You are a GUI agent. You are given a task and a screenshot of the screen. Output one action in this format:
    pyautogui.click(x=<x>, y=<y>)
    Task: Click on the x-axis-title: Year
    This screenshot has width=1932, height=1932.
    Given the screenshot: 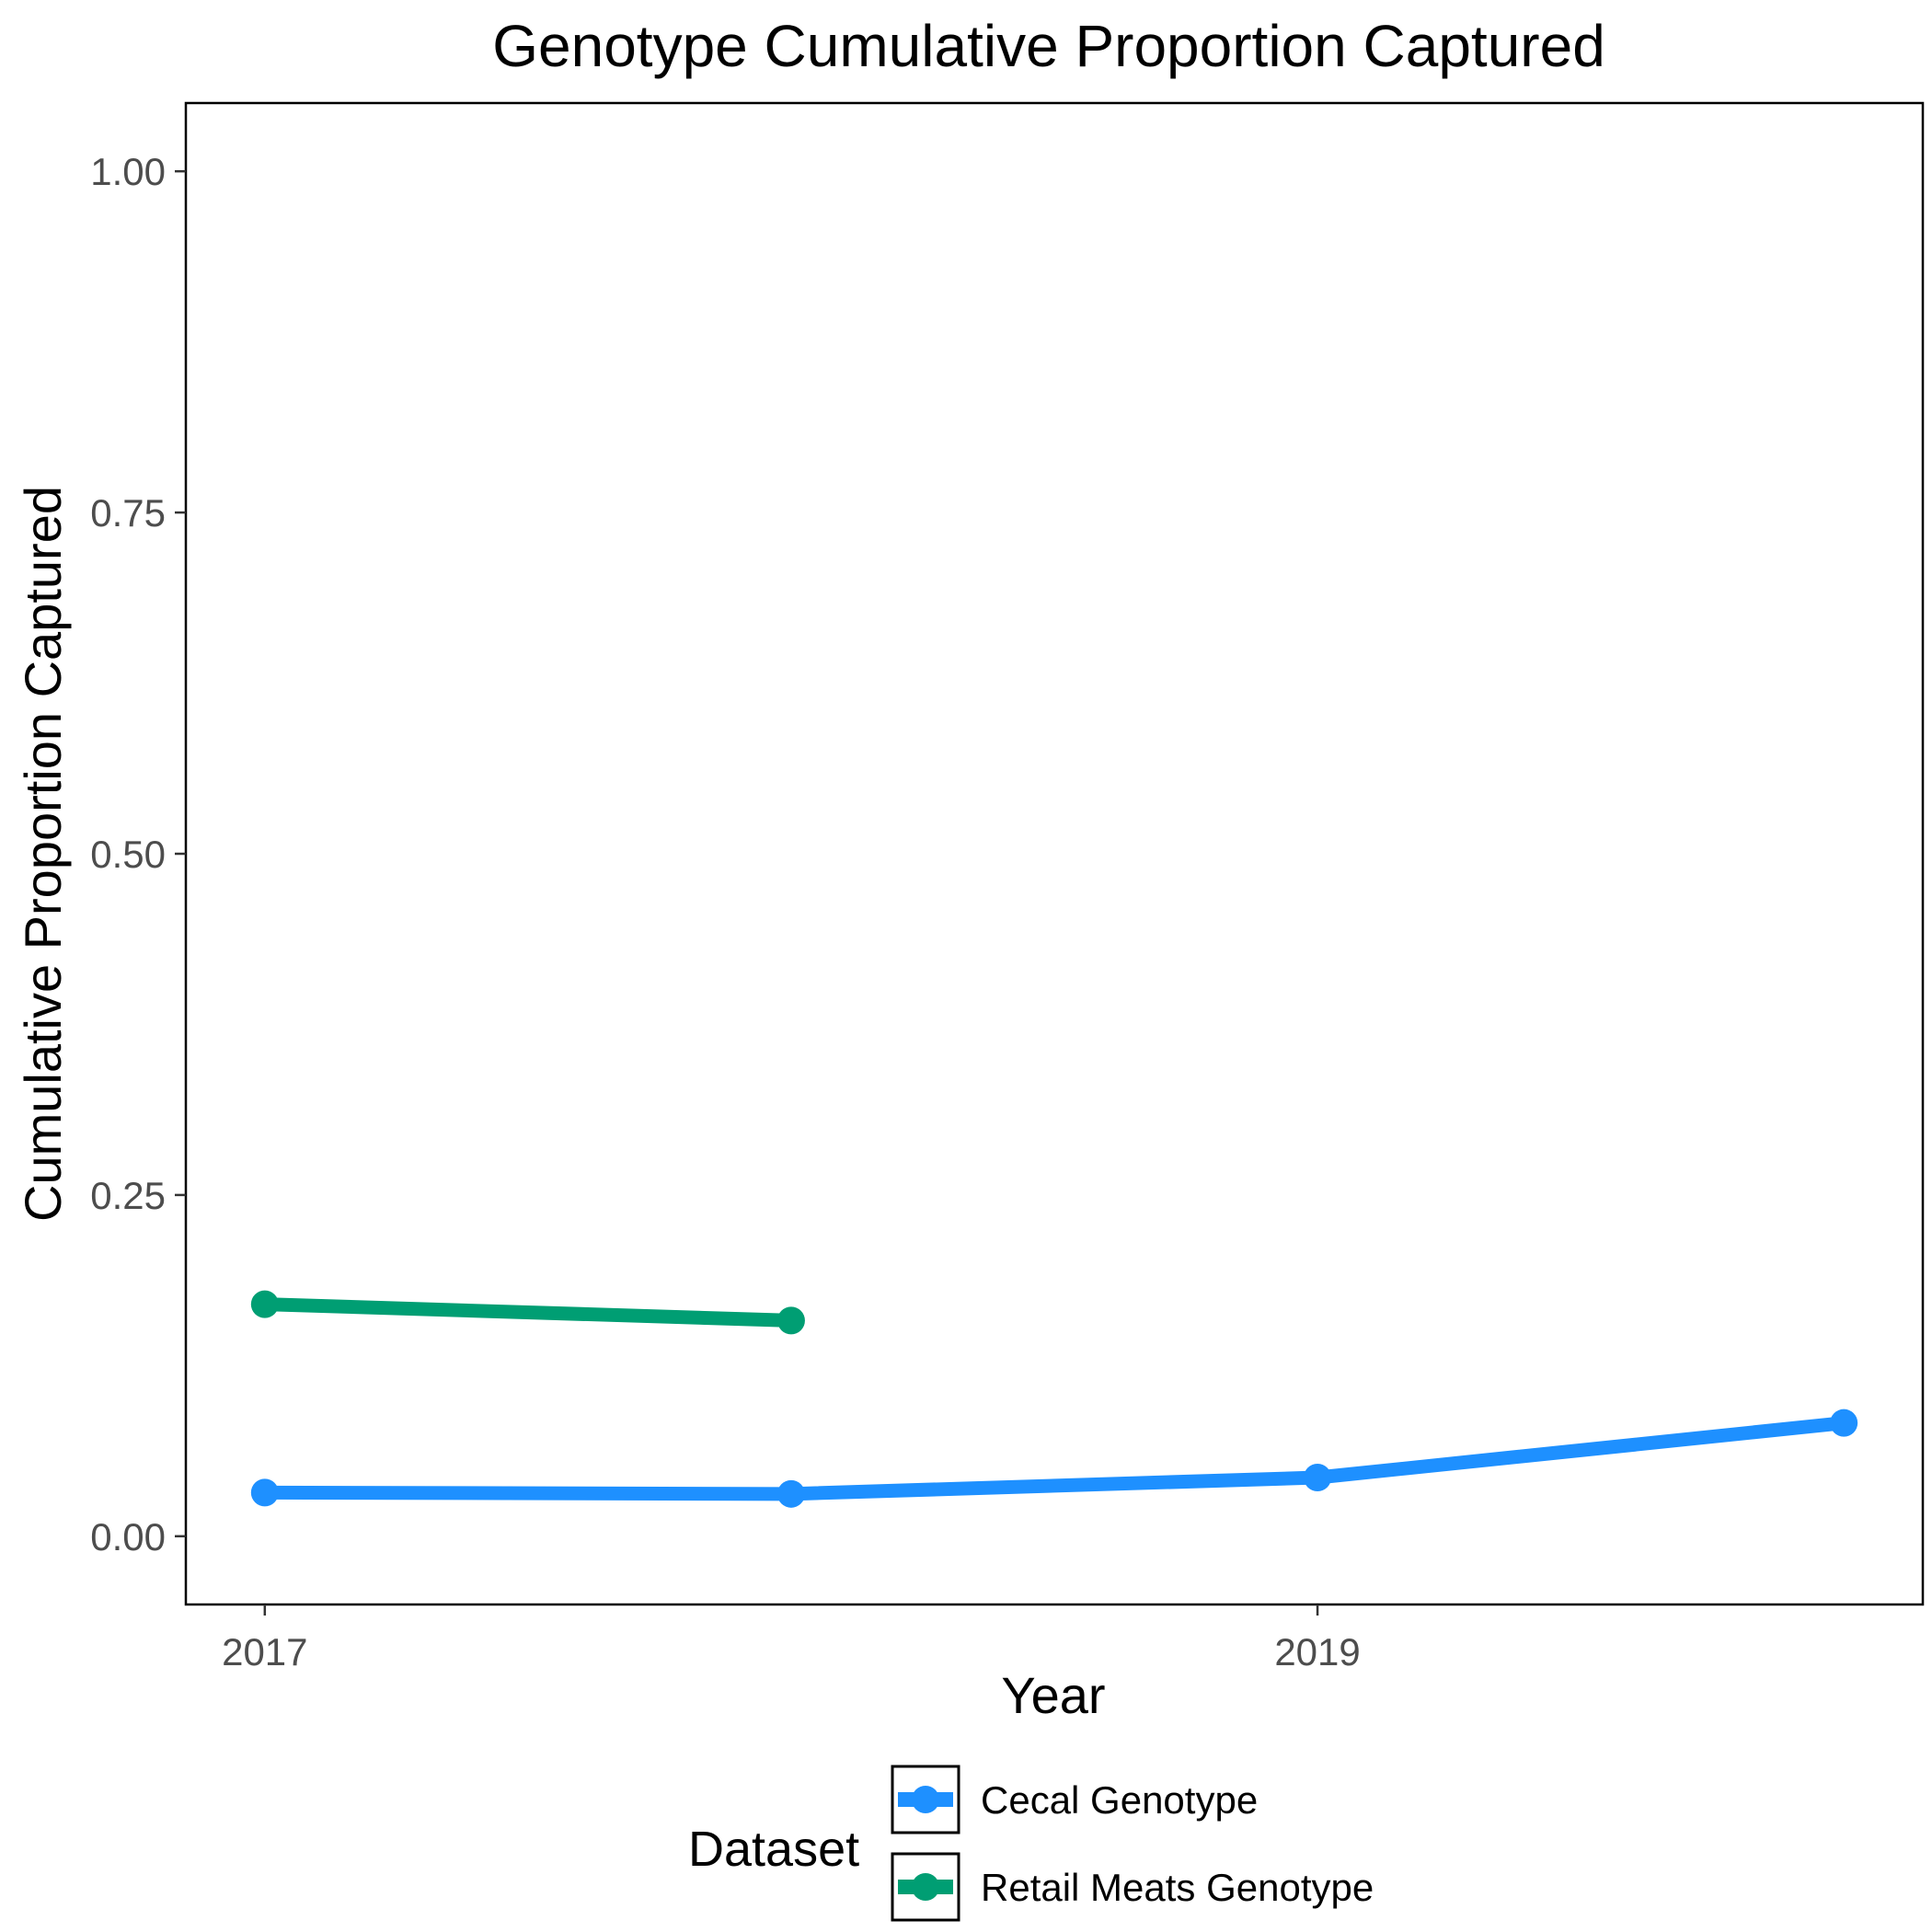 What is the action you would take?
    pyautogui.click(x=1053, y=1695)
    